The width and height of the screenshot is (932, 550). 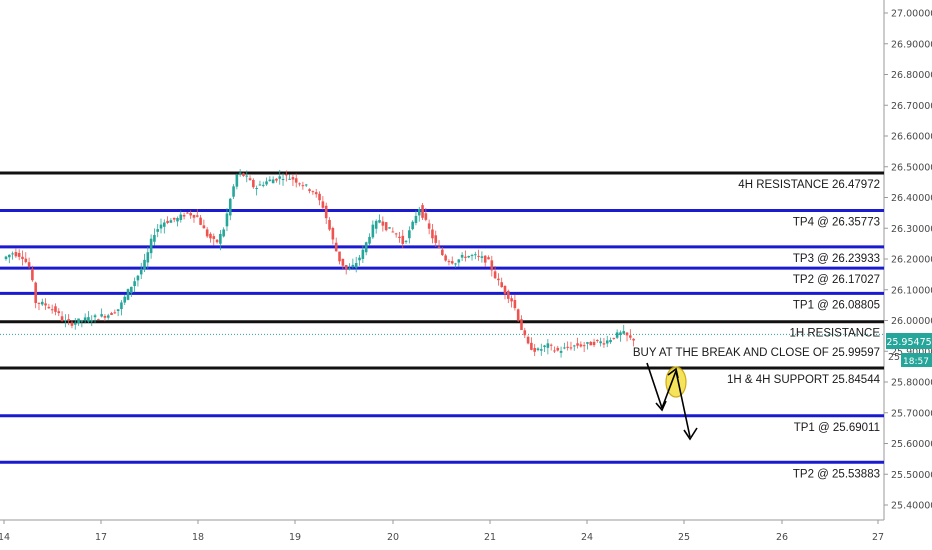 I want to click on price-tick-label-16: 25.40000, so click(x=911, y=506).